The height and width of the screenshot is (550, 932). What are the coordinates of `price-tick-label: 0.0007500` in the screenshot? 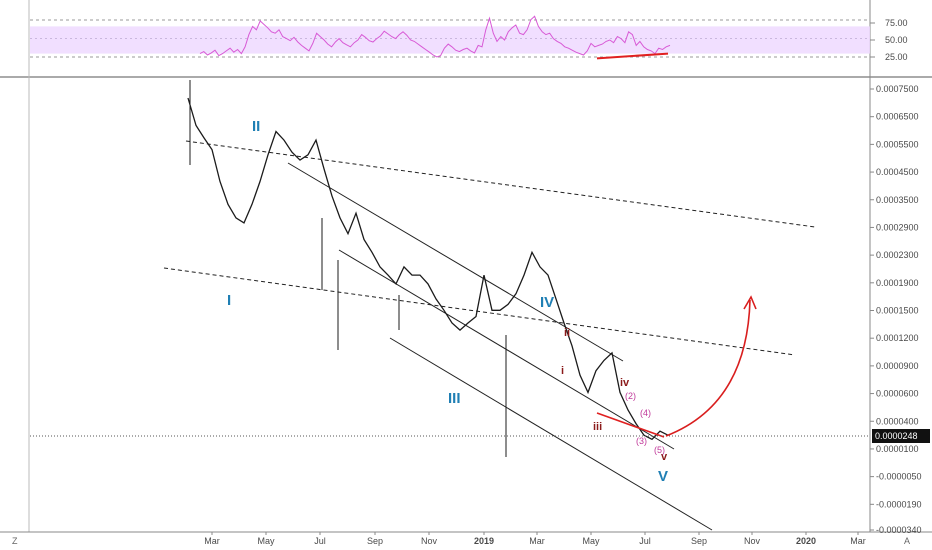 It's located at (897, 89).